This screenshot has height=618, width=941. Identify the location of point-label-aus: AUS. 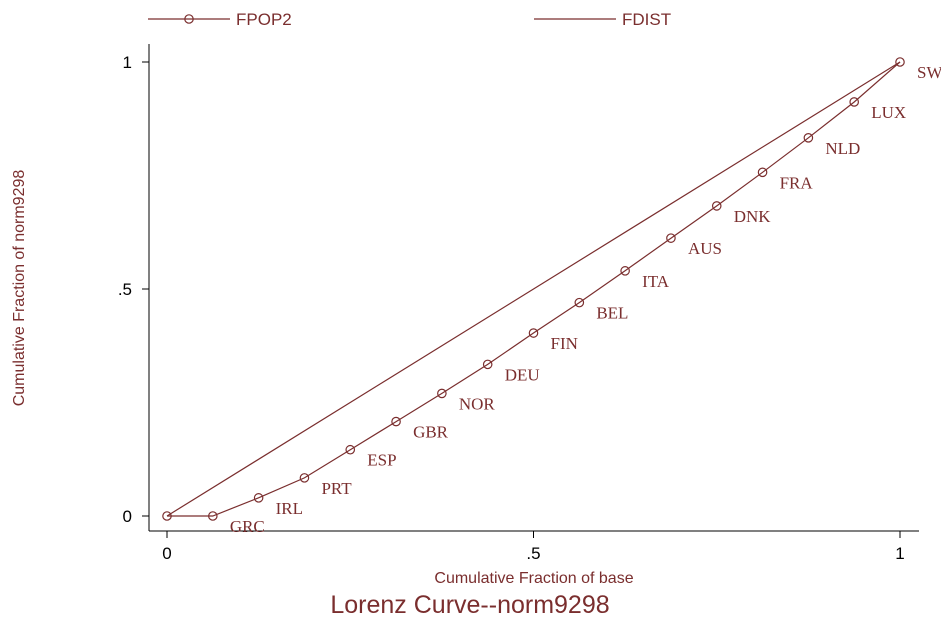
(705, 248).